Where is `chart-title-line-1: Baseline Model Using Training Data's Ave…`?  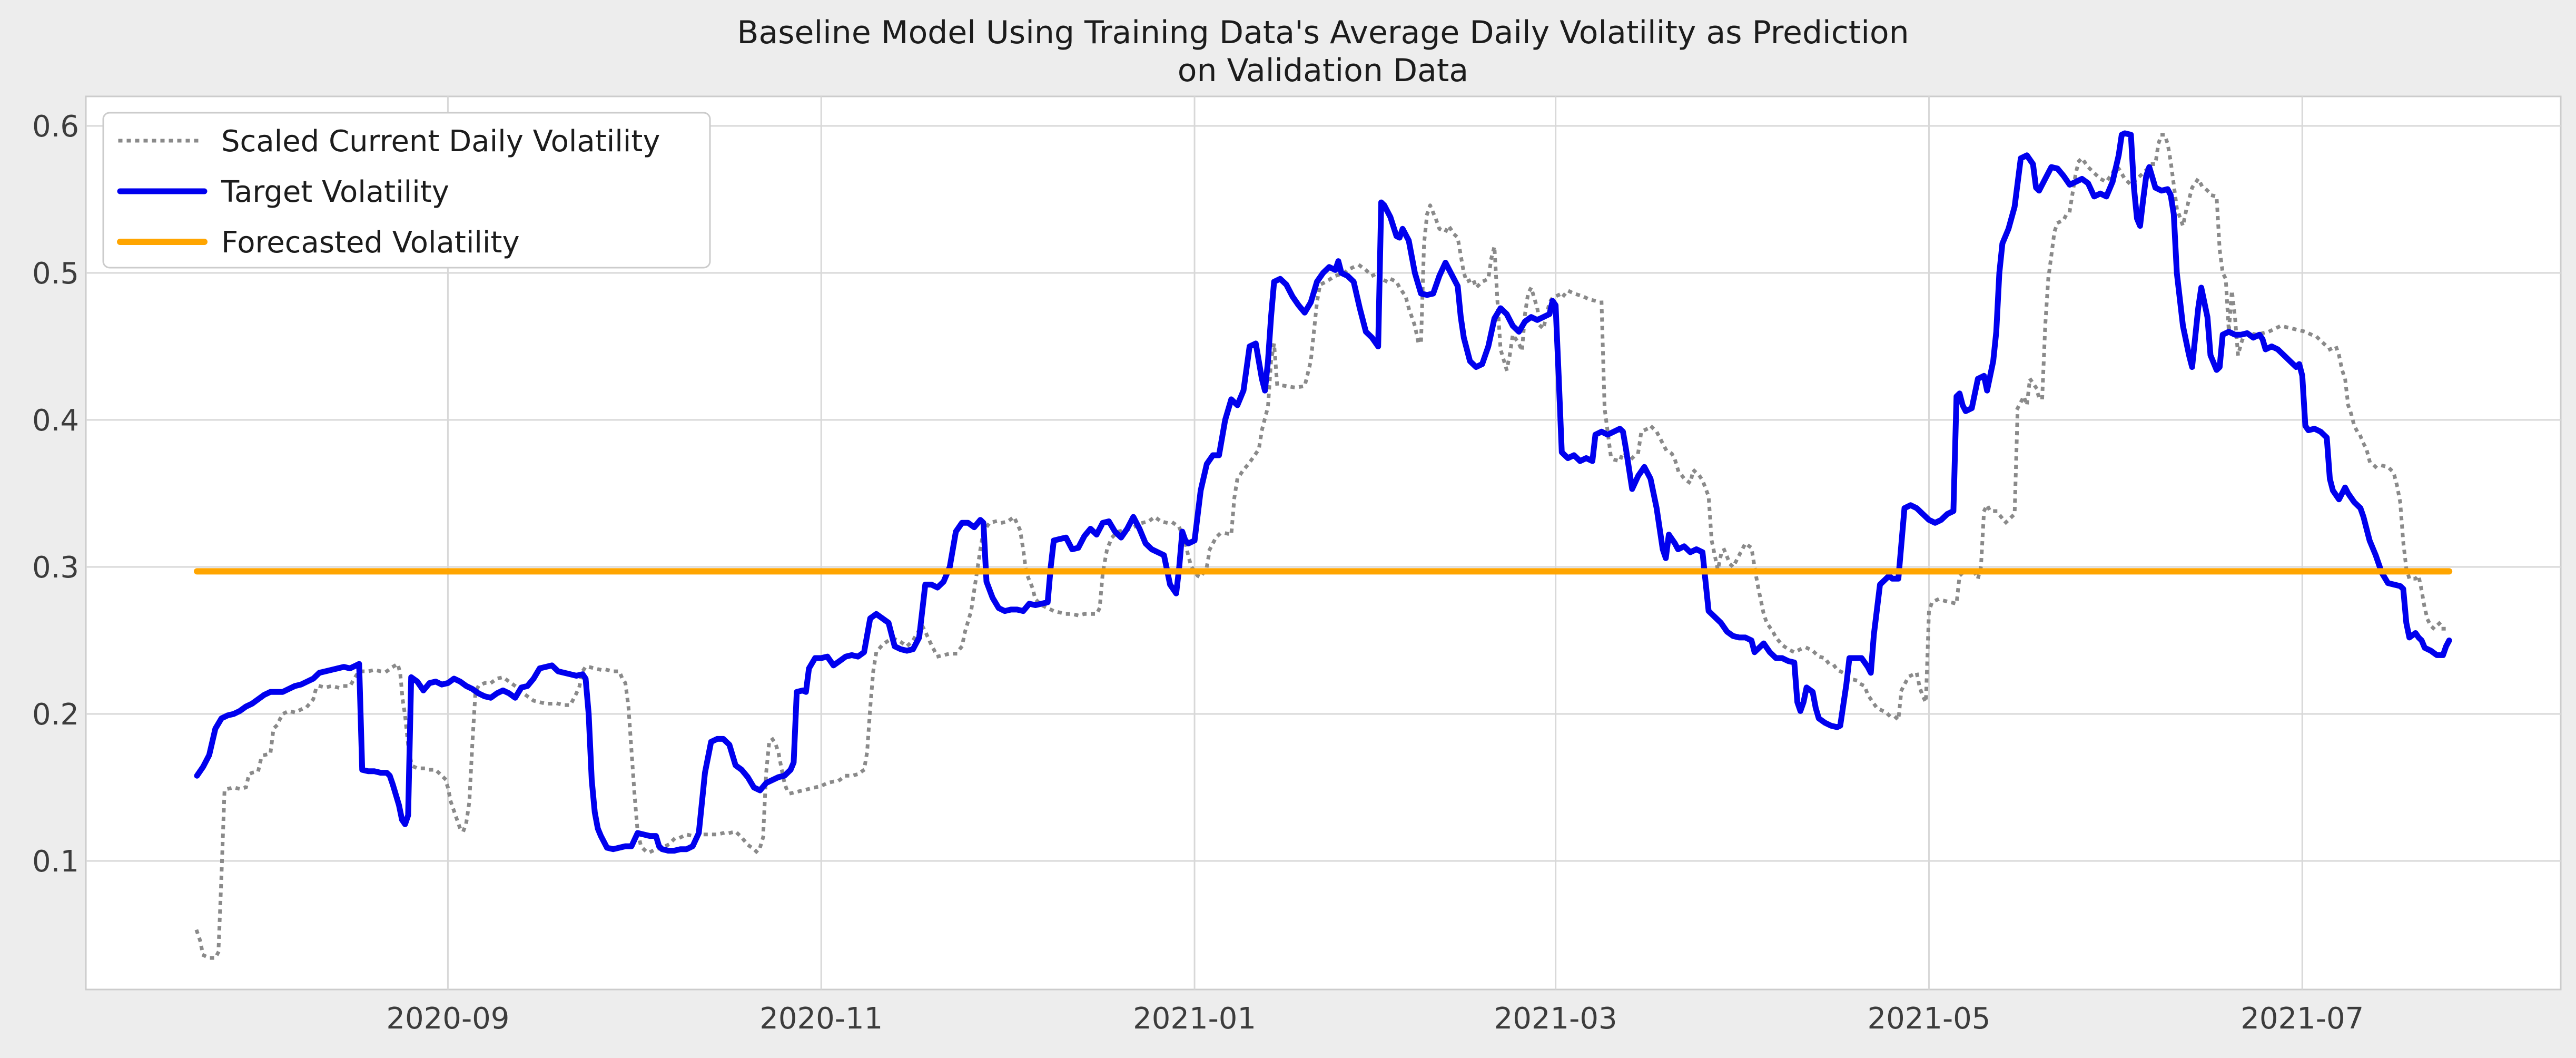 chart-title-line-1: Baseline Model Using Training Data's Ave… is located at coordinates (1323, 32).